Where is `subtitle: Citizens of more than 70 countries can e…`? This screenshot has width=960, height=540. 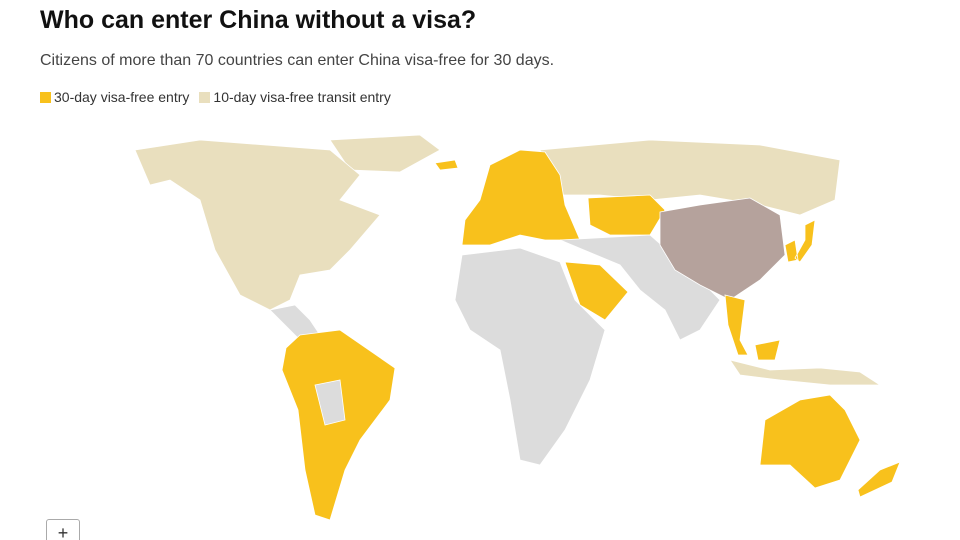
subtitle: Citizens of more than 70 countries can e… is located at coordinates (297, 60).